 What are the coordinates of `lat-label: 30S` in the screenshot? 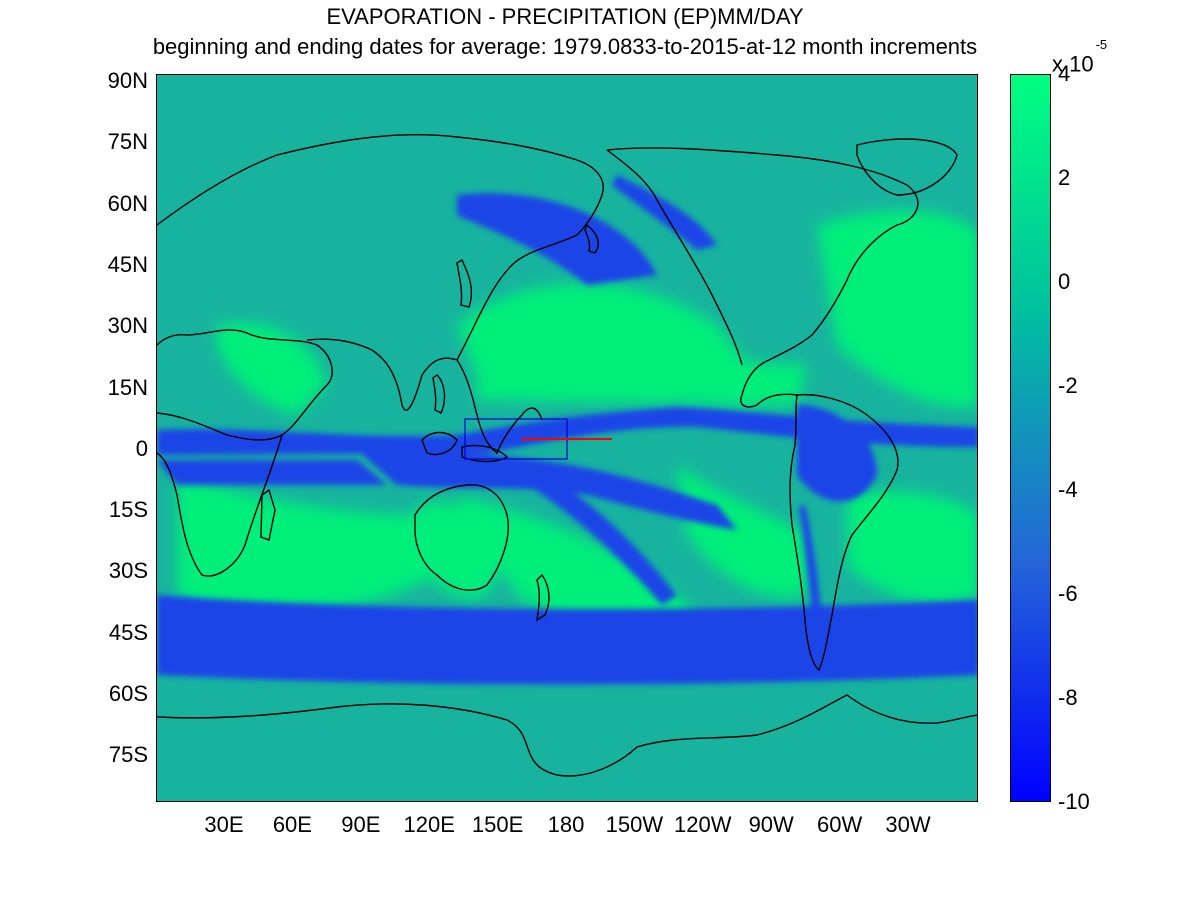 It's located at (128, 571).